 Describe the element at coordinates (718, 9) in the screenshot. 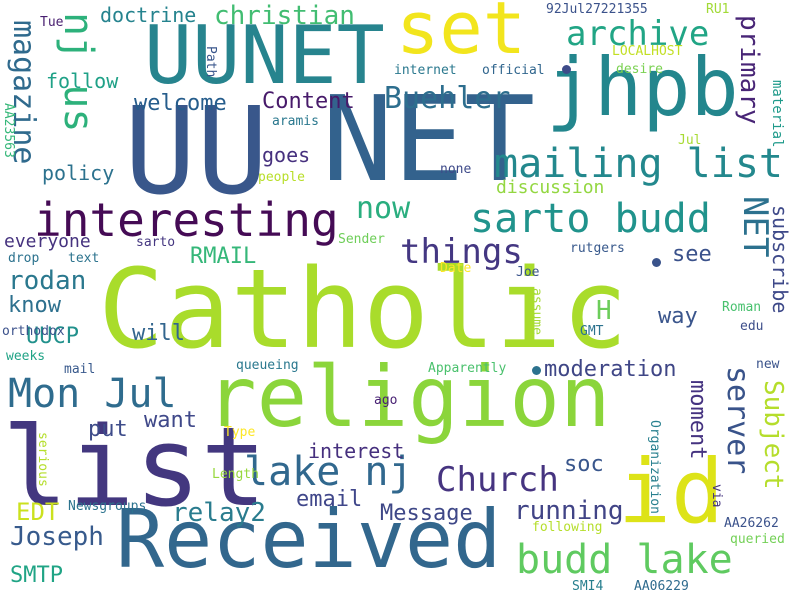

I see `word-ru1: RU1` at that location.